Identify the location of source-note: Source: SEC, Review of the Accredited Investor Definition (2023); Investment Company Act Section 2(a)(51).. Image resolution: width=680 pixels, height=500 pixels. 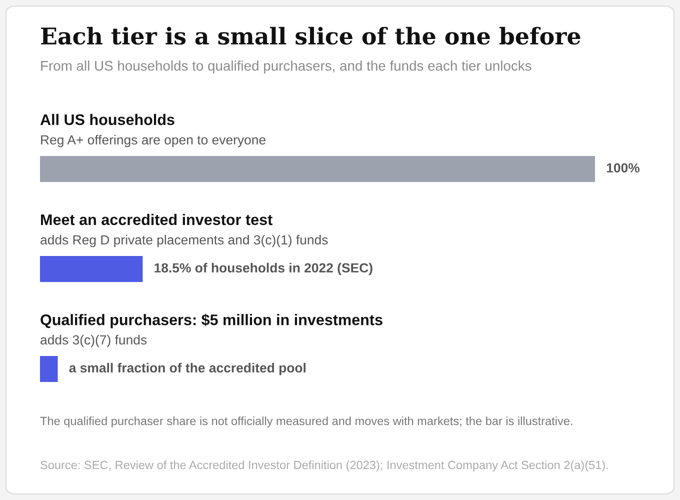
(324, 466).